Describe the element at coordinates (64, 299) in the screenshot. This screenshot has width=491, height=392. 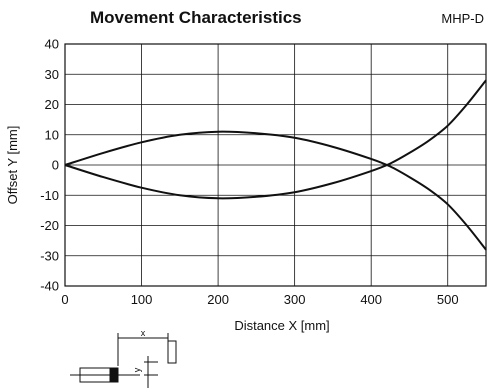
I see `x-tick-label-0: 0` at that location.